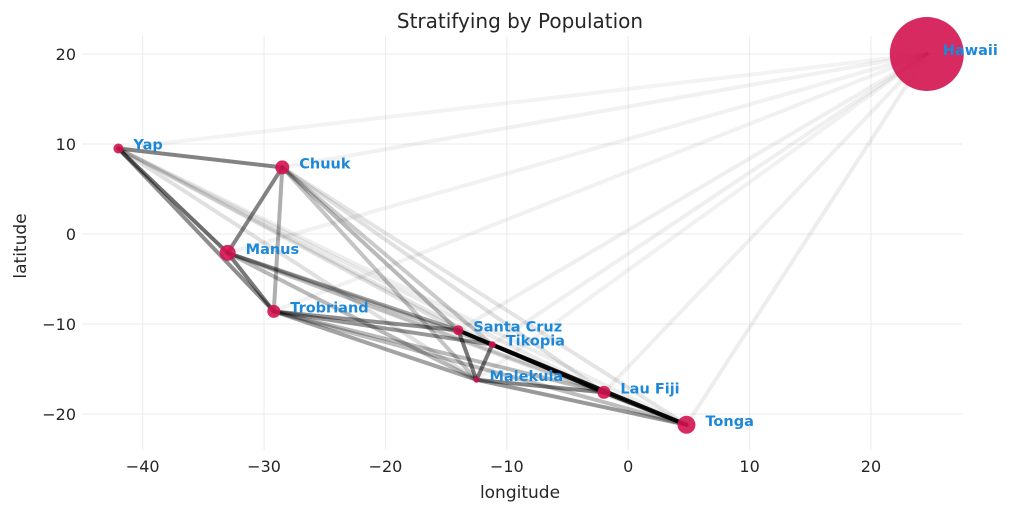 The height and width of the screenshot is (511, 1011). Describe the element at coordinates (507, 466) in the screenshot. I see `x-tick-label: −10` at that location.